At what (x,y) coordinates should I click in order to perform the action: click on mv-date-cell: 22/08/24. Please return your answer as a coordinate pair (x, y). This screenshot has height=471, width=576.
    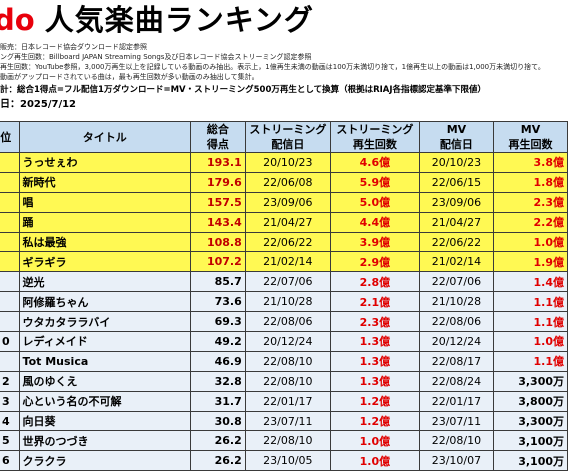
    Looking at the image, I should click on (456, 381).